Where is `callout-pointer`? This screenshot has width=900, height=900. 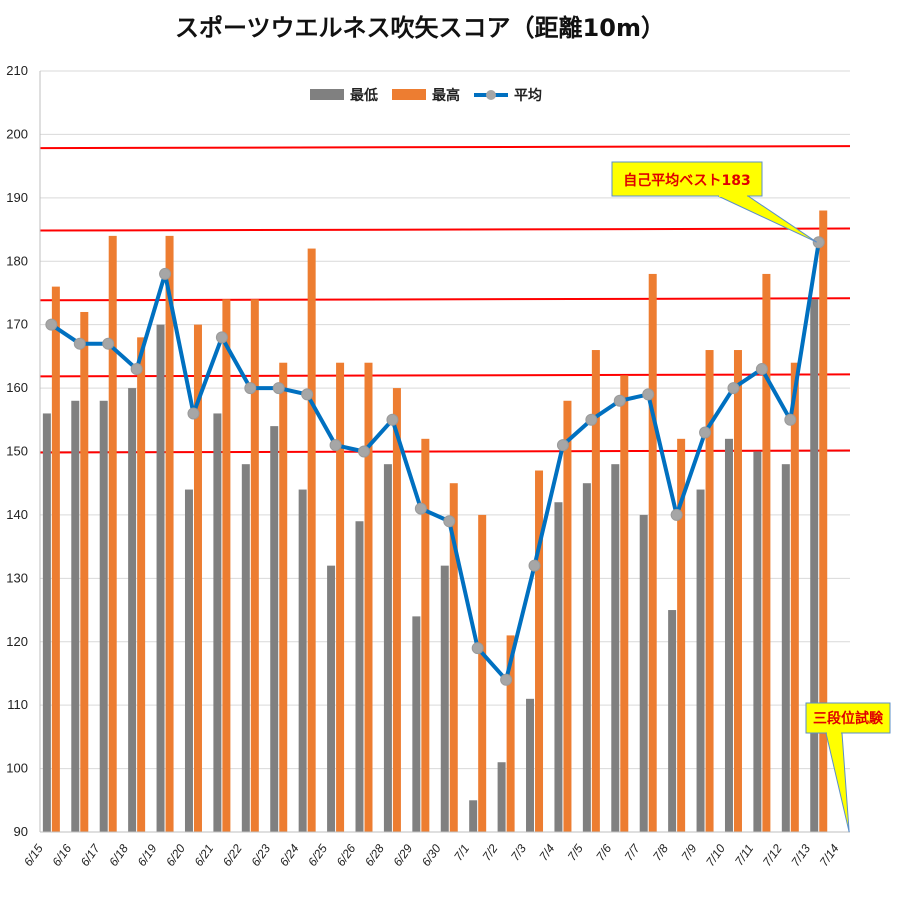 callout-pointer is located at coordinates (837, 782).